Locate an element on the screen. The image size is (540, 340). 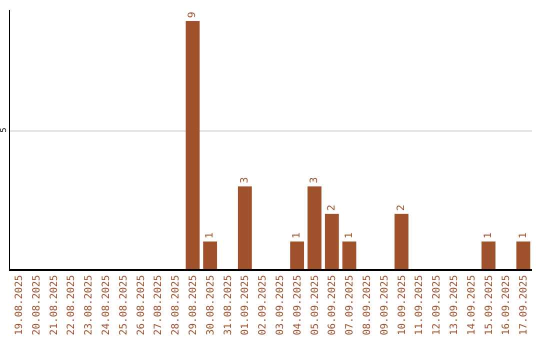
x-tick-label: 21.08.2025 is located at coordinates (54, 305).